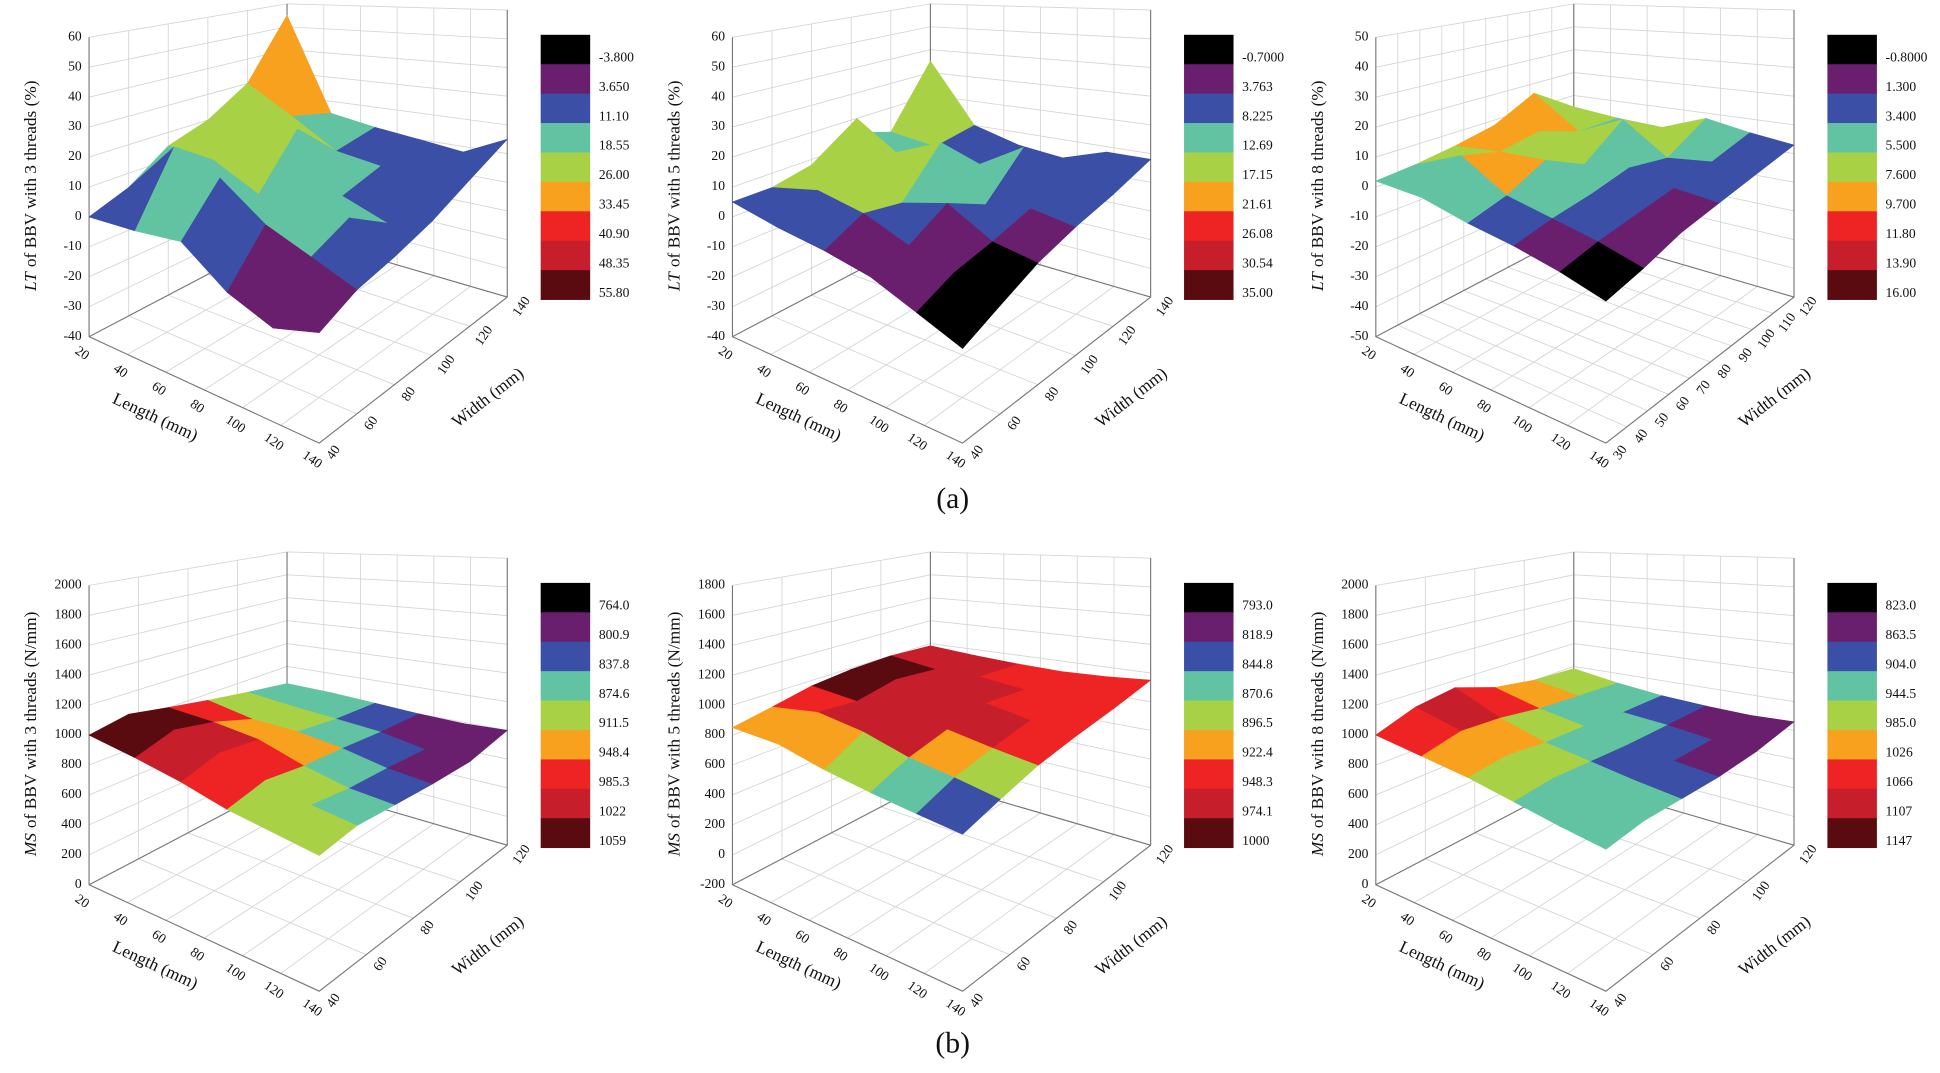 This screenshot has height=1073, width=1940. Describe the element at coordinates (674, 281) in the screenshot. I see `z-axis-symbol: LT` at that location.